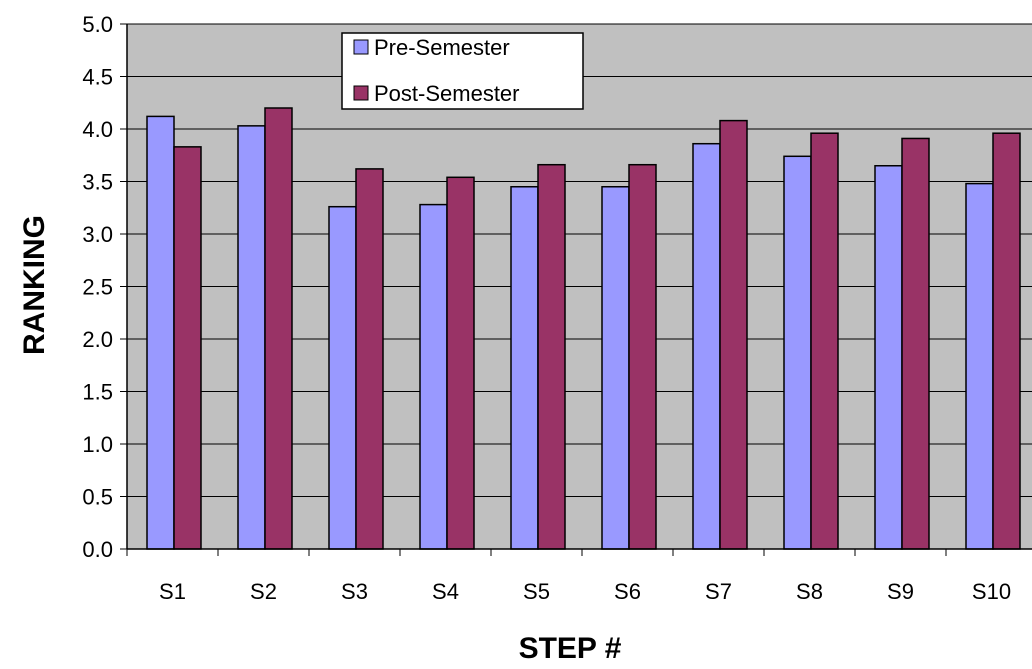 The height and width of the screenshot is (669, 1032). I want to click on x-tick-label: S9, so click(900, 591).